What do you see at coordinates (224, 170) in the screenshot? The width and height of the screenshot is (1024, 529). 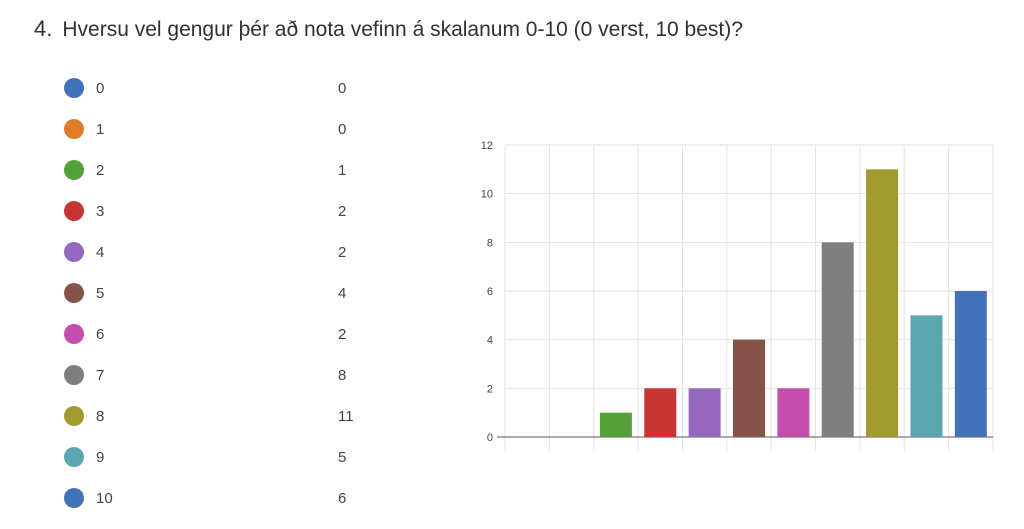 I see `legend-item: 2 1` at bounding box center [224, 170].